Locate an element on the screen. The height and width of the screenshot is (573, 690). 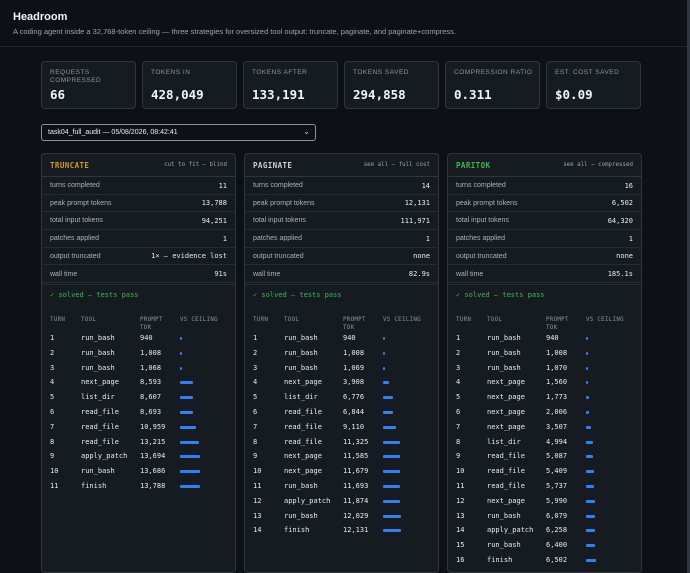
table-row: 10 read_file 5,409 is located at coordinates (544, 472).